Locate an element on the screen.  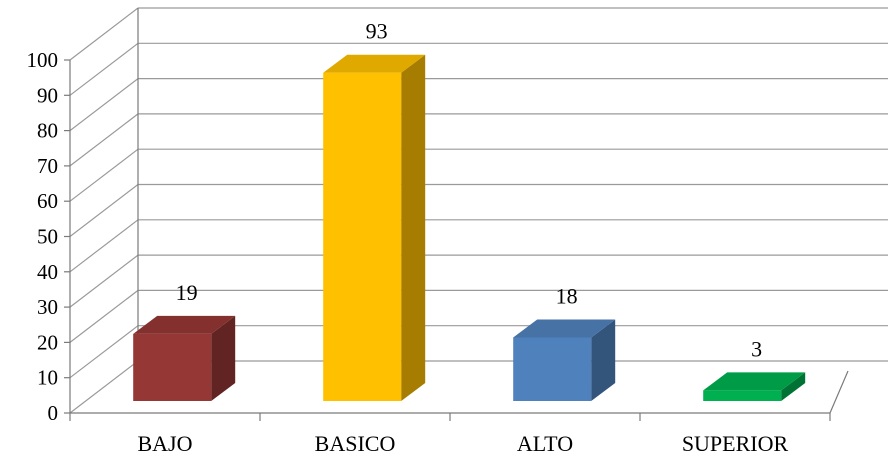
y-tick-label: 80 is located at coordinates (47, 131).